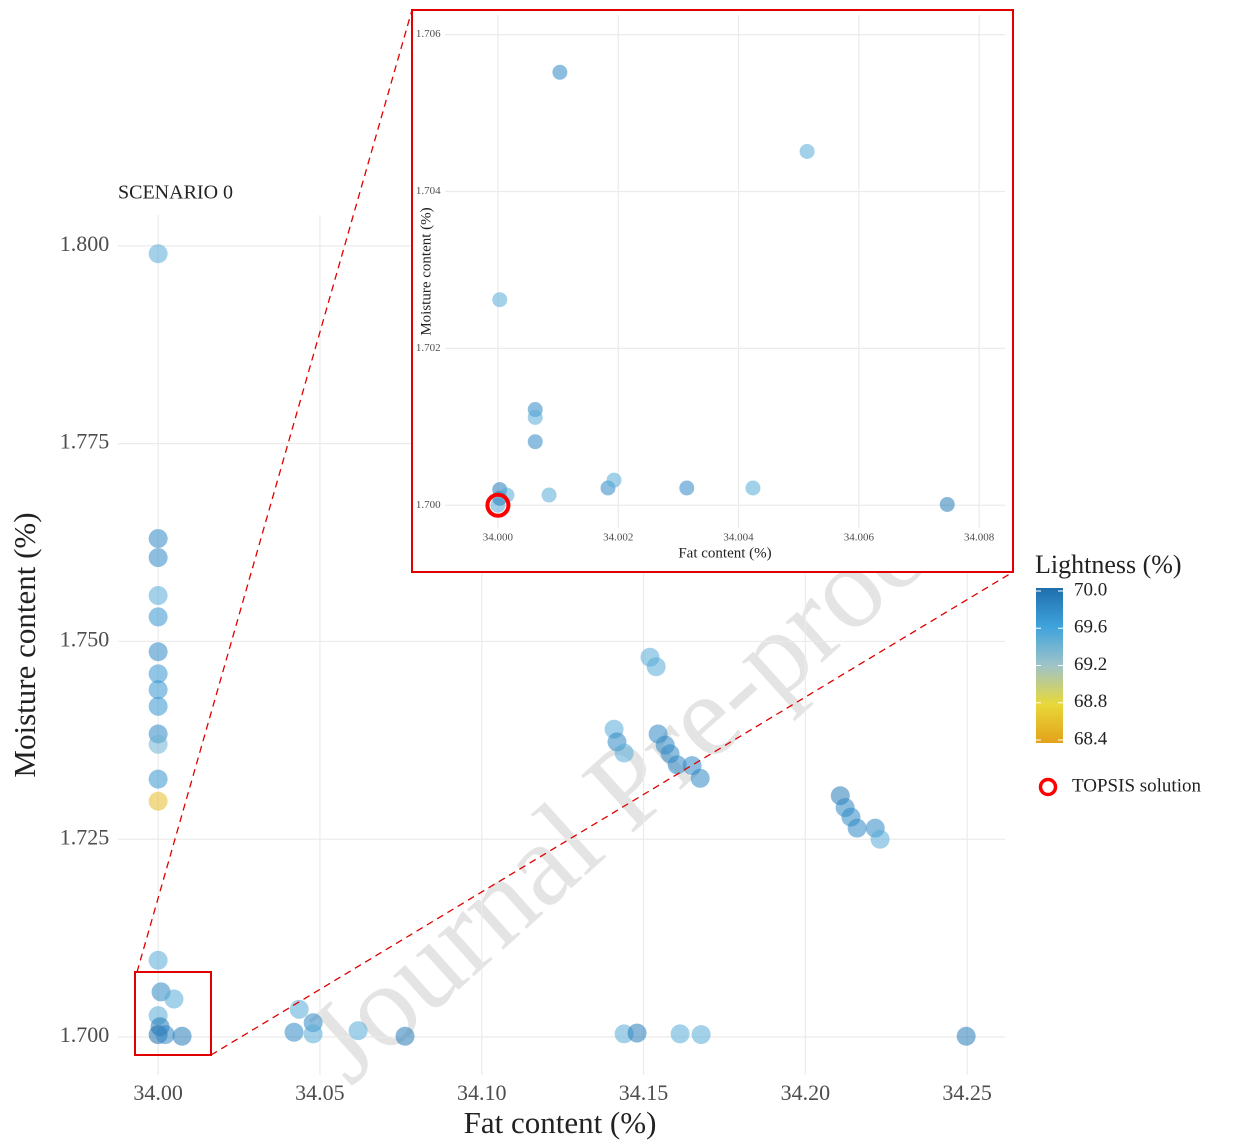 The height and width of the screenshot is (1144, 1234). What do you see at coordinates (738, 537) in the screenshot?
I see `x-tick-label: 34.004` at bounding box center [738, 537].